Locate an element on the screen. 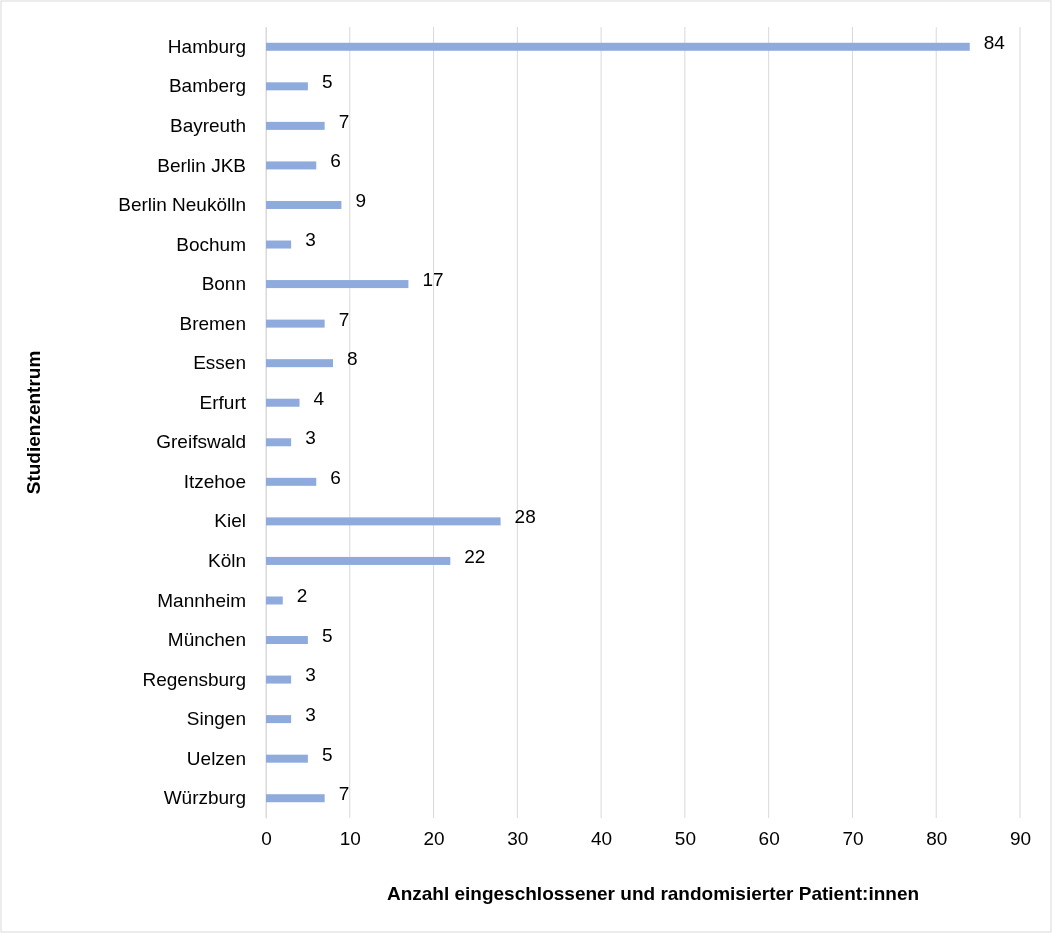 This screenshot has height=933, width=1052. y-tick-label: Würzburg is located at coordinates (204, 798).